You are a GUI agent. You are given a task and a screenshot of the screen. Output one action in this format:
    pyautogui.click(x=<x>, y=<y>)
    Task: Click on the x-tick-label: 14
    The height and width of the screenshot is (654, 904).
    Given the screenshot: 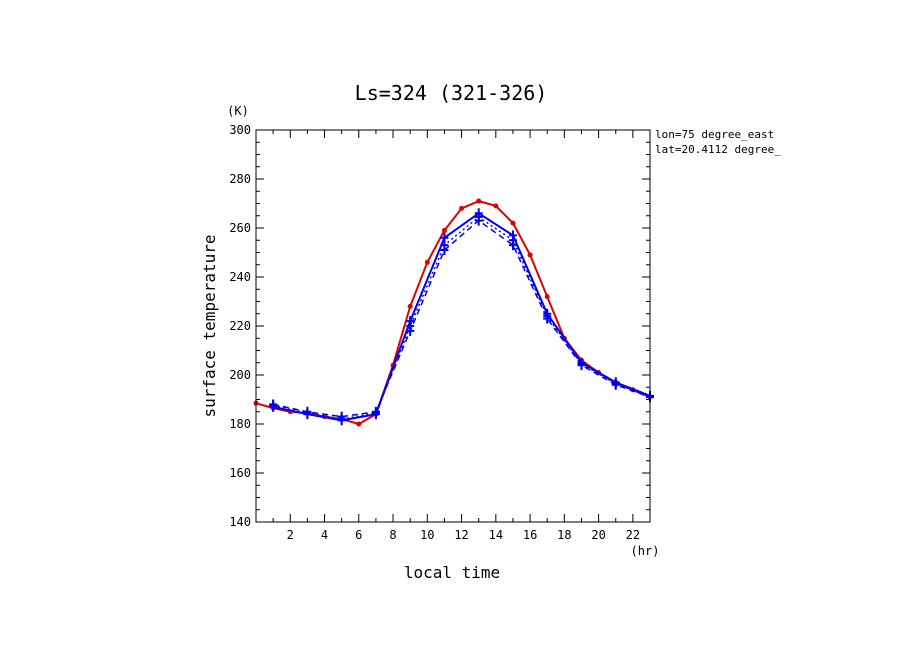 What is the action you would take?
    pyautogui.click(x=496, y=535)
    